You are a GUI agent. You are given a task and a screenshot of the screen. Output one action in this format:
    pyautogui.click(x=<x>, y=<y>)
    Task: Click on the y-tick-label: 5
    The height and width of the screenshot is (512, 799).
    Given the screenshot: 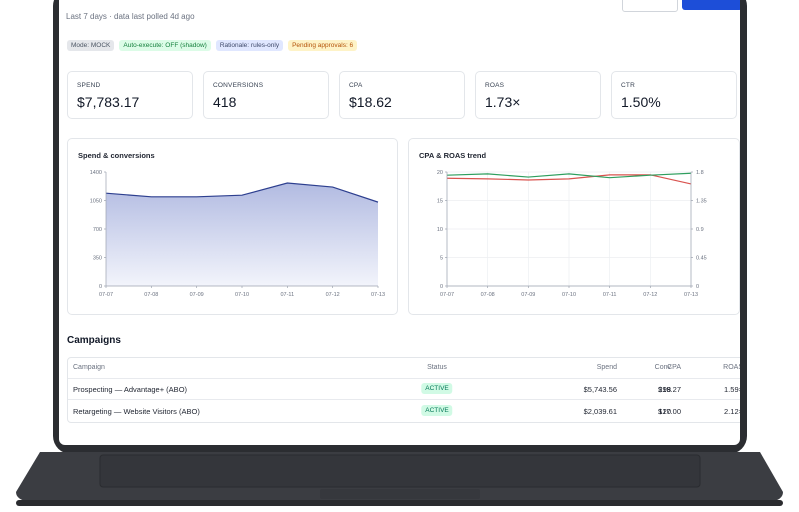 What is the action you would take?
    pyautogui.click(x=441, y=259)
    